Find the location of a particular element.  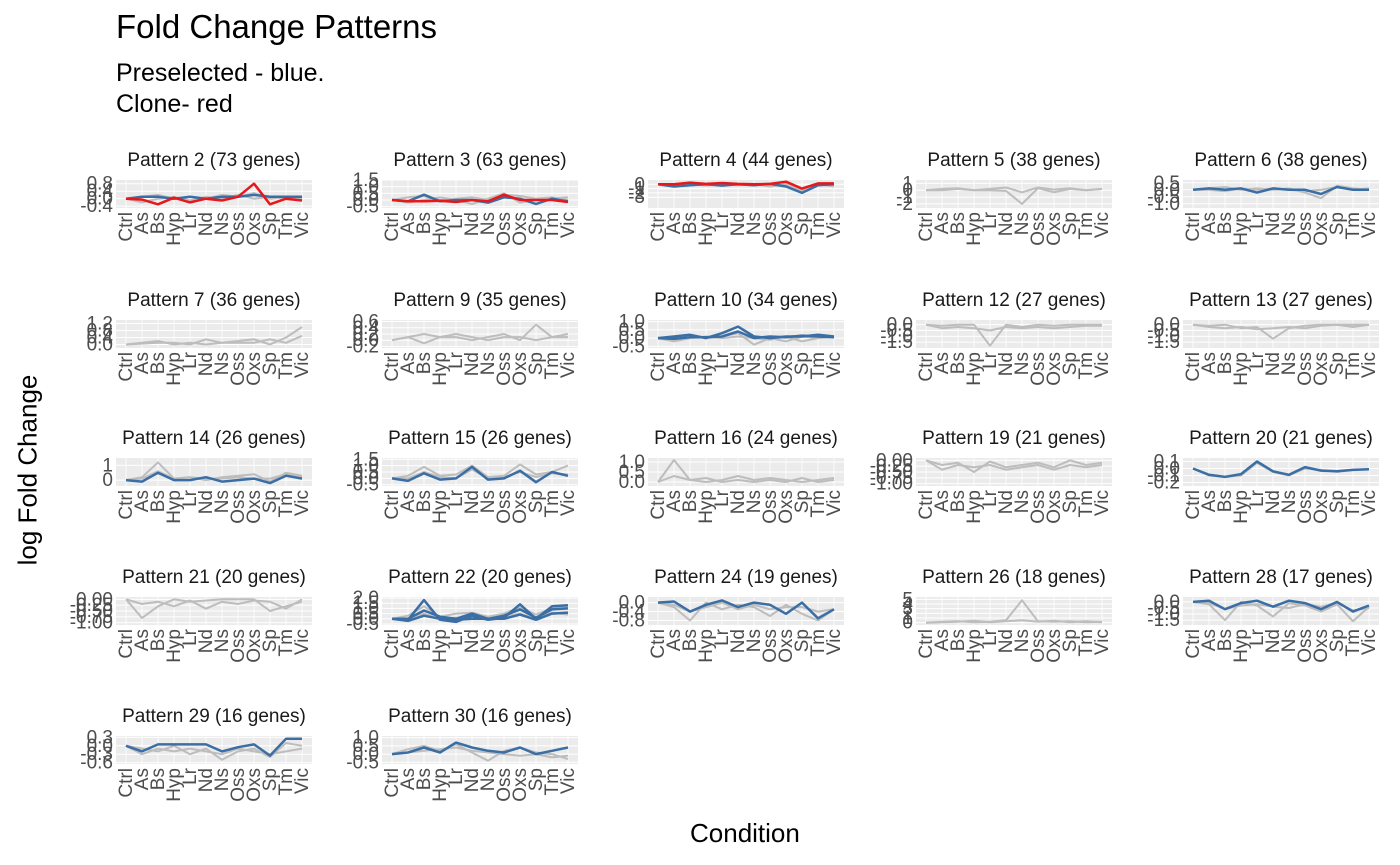

y-tick-label: 5 is located at coordinates (907, 599).